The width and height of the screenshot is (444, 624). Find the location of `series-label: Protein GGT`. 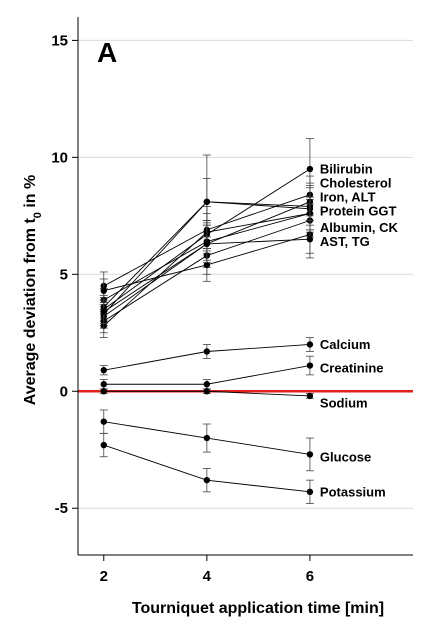

series-label: Protein GGT is located at coordinates (358, 211).